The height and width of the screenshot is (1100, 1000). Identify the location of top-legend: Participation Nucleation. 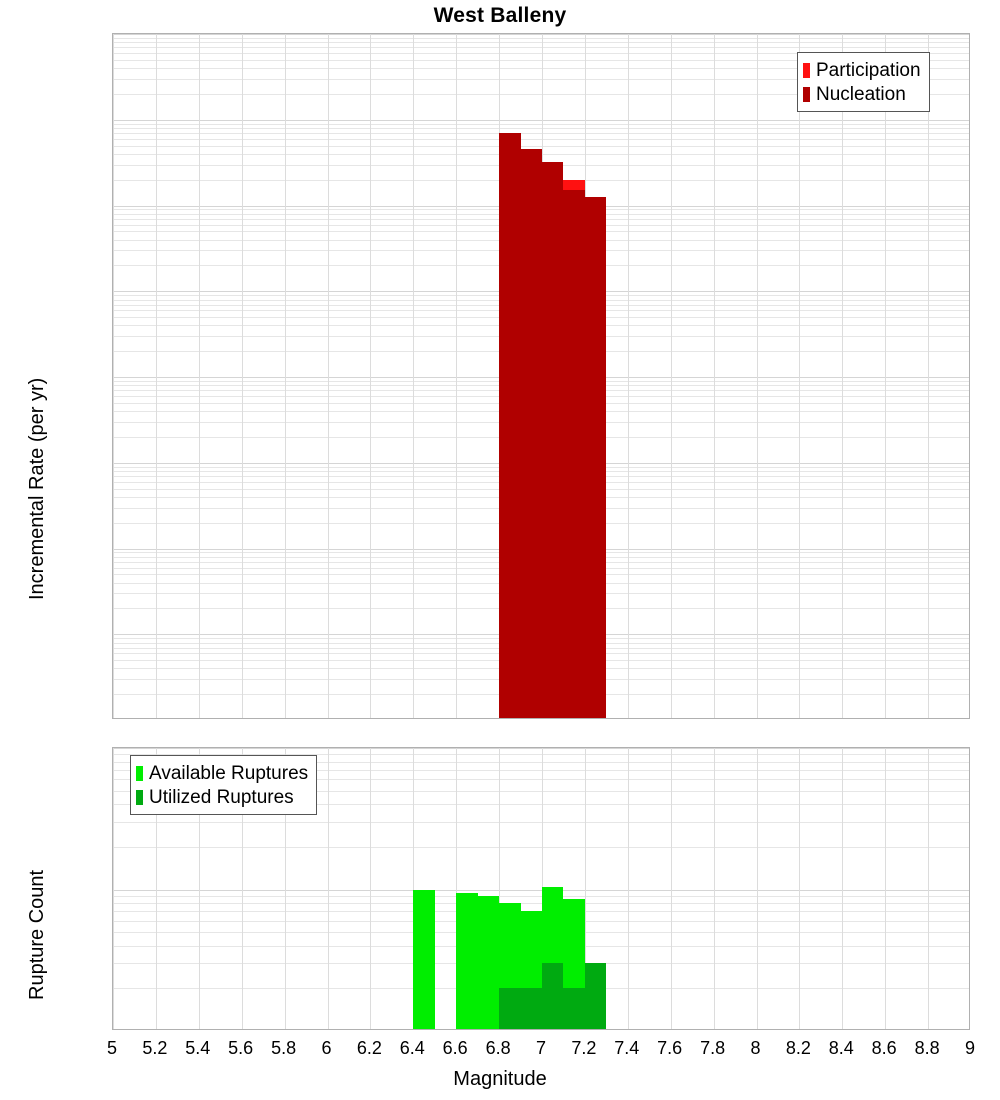
(863, 82).